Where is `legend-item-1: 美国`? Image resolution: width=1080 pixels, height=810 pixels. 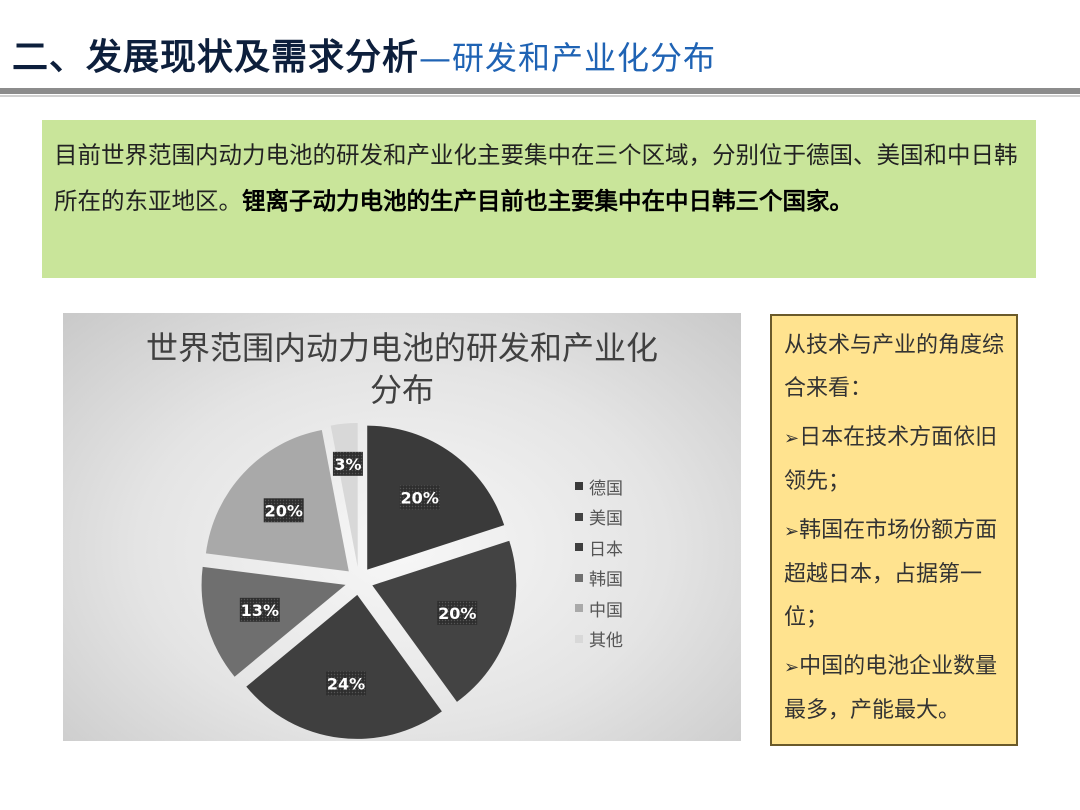
legend-item-1: 美国 is located at coordinates (615, 517).